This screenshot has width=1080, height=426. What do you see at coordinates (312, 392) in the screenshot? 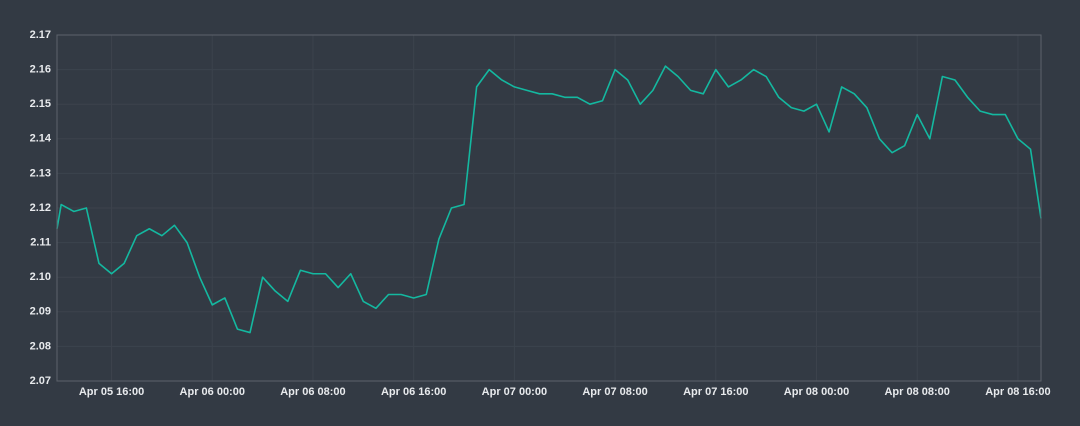
I see `x-tick-label: Apr 06 08:00` at bounding box center [312, 392].